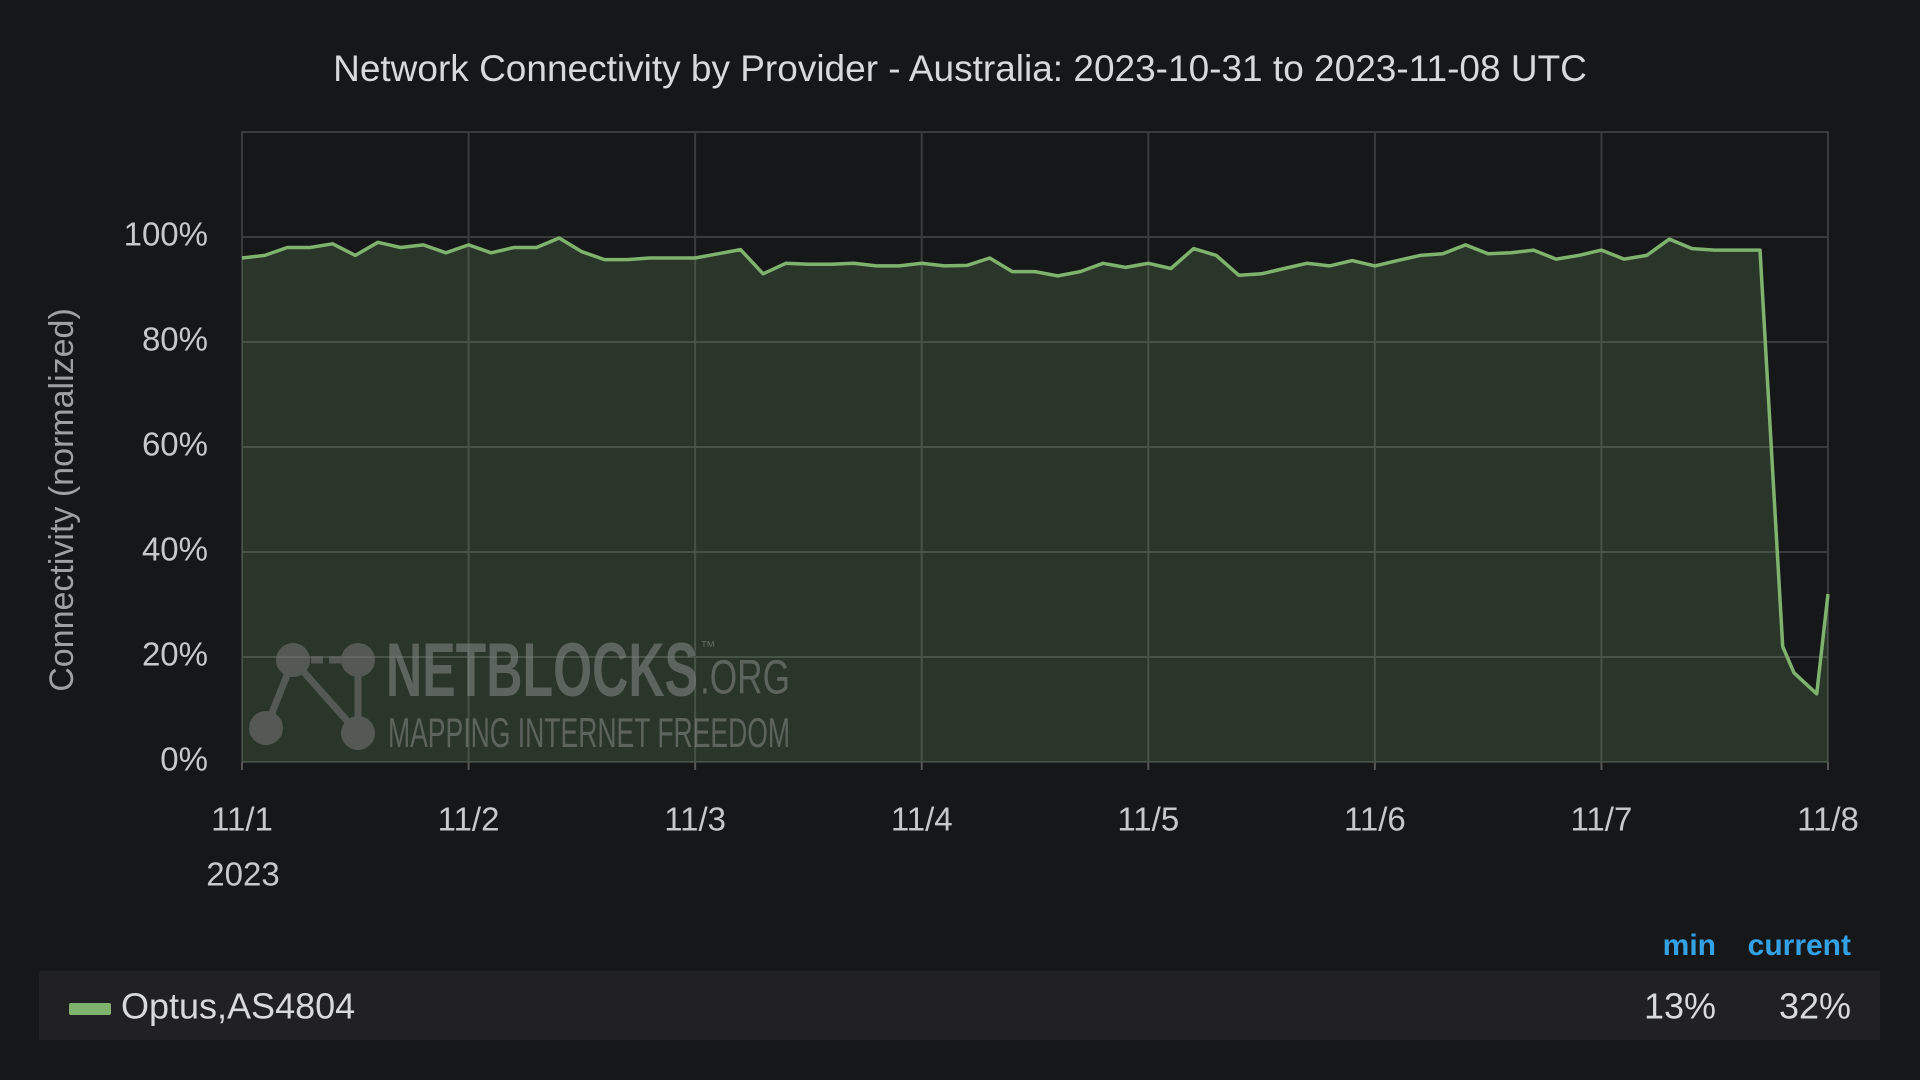 The image size is (1920, 1080). What do you see at coordinates (1375, 819) in the screenshot?
I see `x-tick-label: 11/6` at bounding box center [1375, 819].